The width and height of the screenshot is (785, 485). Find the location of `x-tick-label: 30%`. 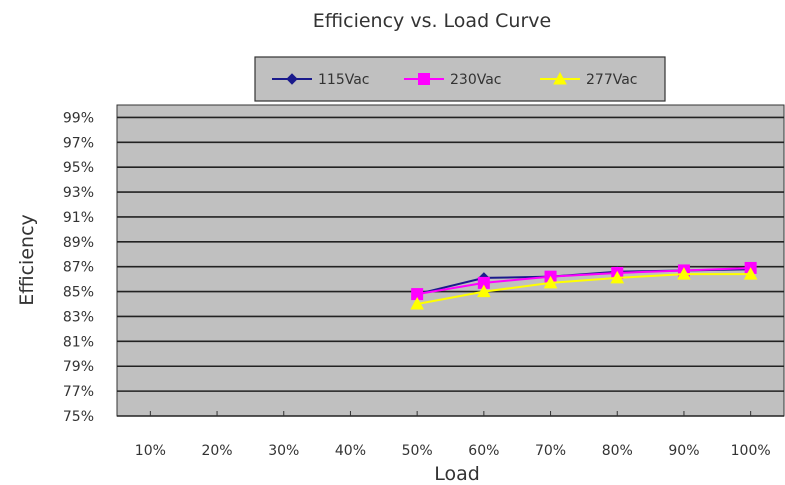

x-tick-label: 30% is located at coordinates (283, 451).